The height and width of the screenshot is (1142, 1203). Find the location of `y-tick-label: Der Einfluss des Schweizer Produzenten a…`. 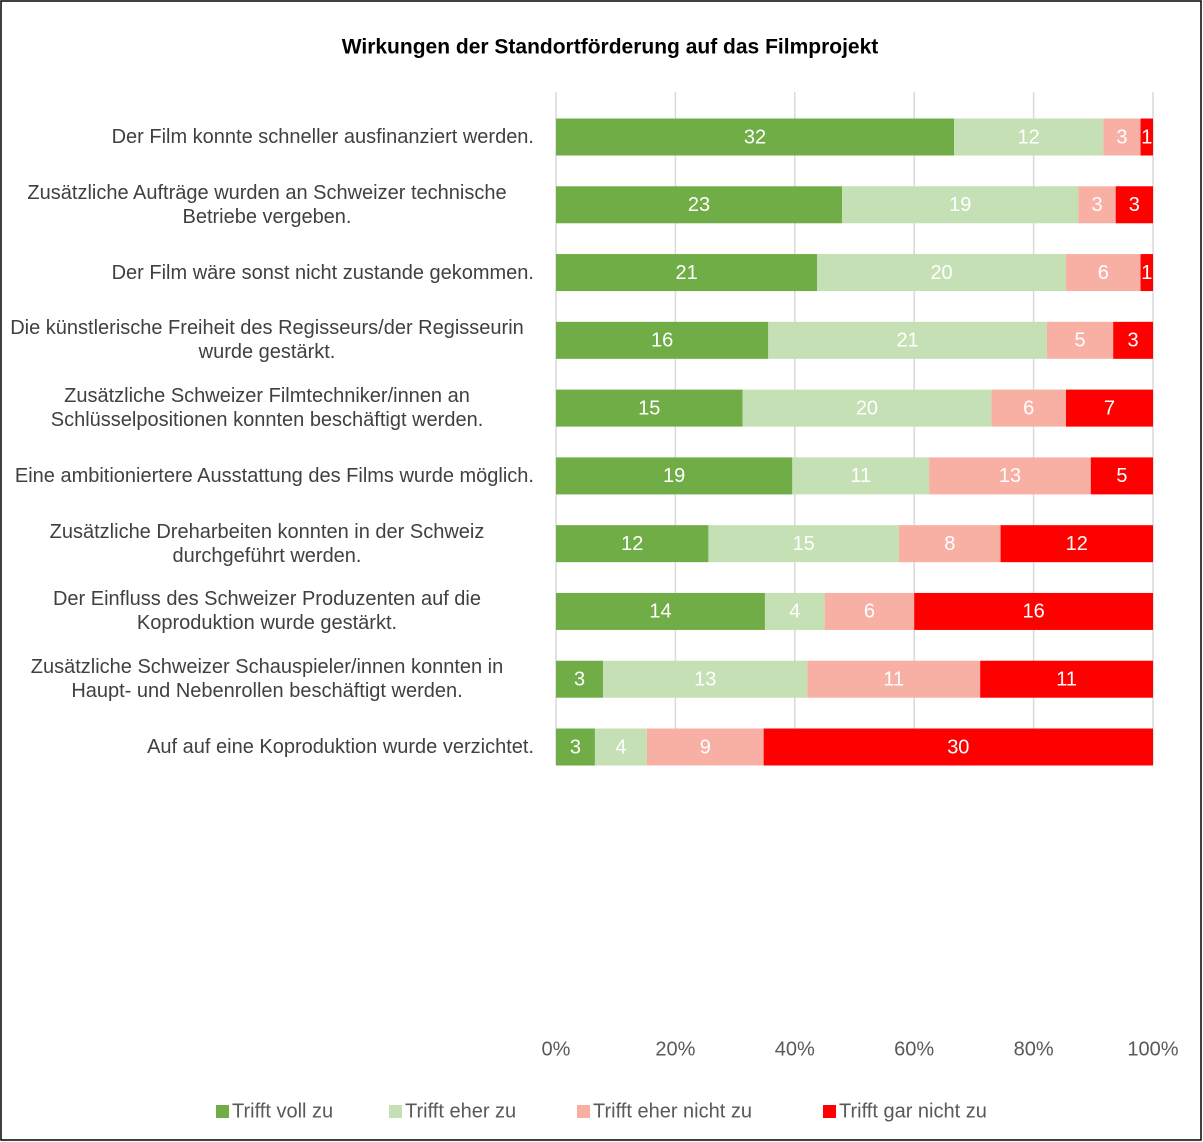

y-tick-label: Der Einfluss des Schweizer Produzenten a… is located at coordinates (267, 611).